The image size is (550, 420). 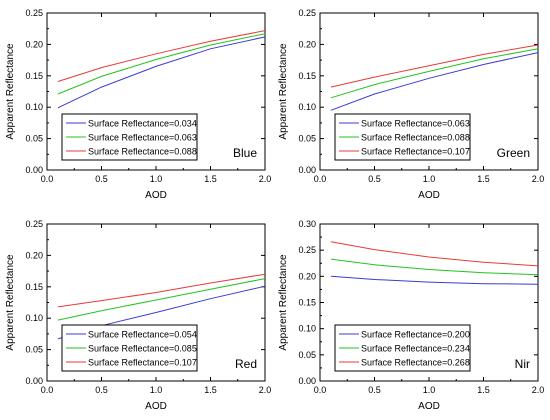 What do you see at coordinates (415, 335) in the screenshot?
I see `legend-label: Surface Reflectance=0.200` at bounding box center [415, 335].